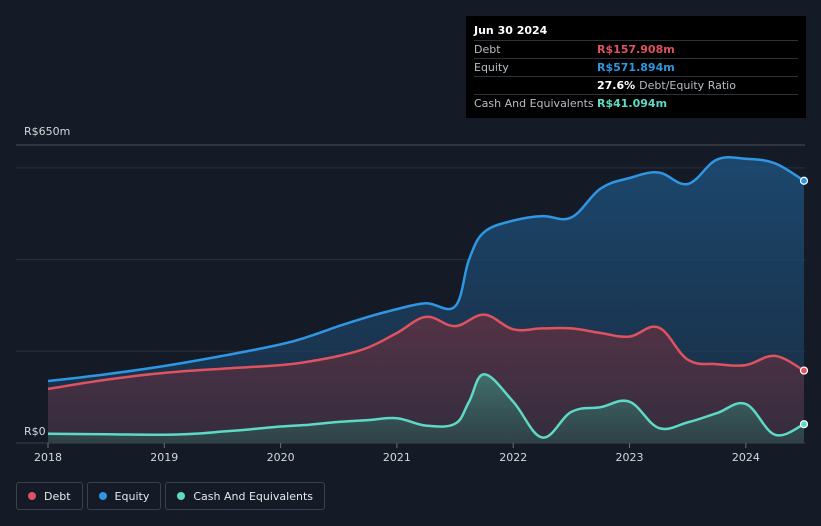 The width and height of the screenshot is (821, 526). What do you see at coordinates (534, 103) in the screenshot?
I see `tooltip-cash-label: Cash And Equivalents` at bounding box center [534, 103].